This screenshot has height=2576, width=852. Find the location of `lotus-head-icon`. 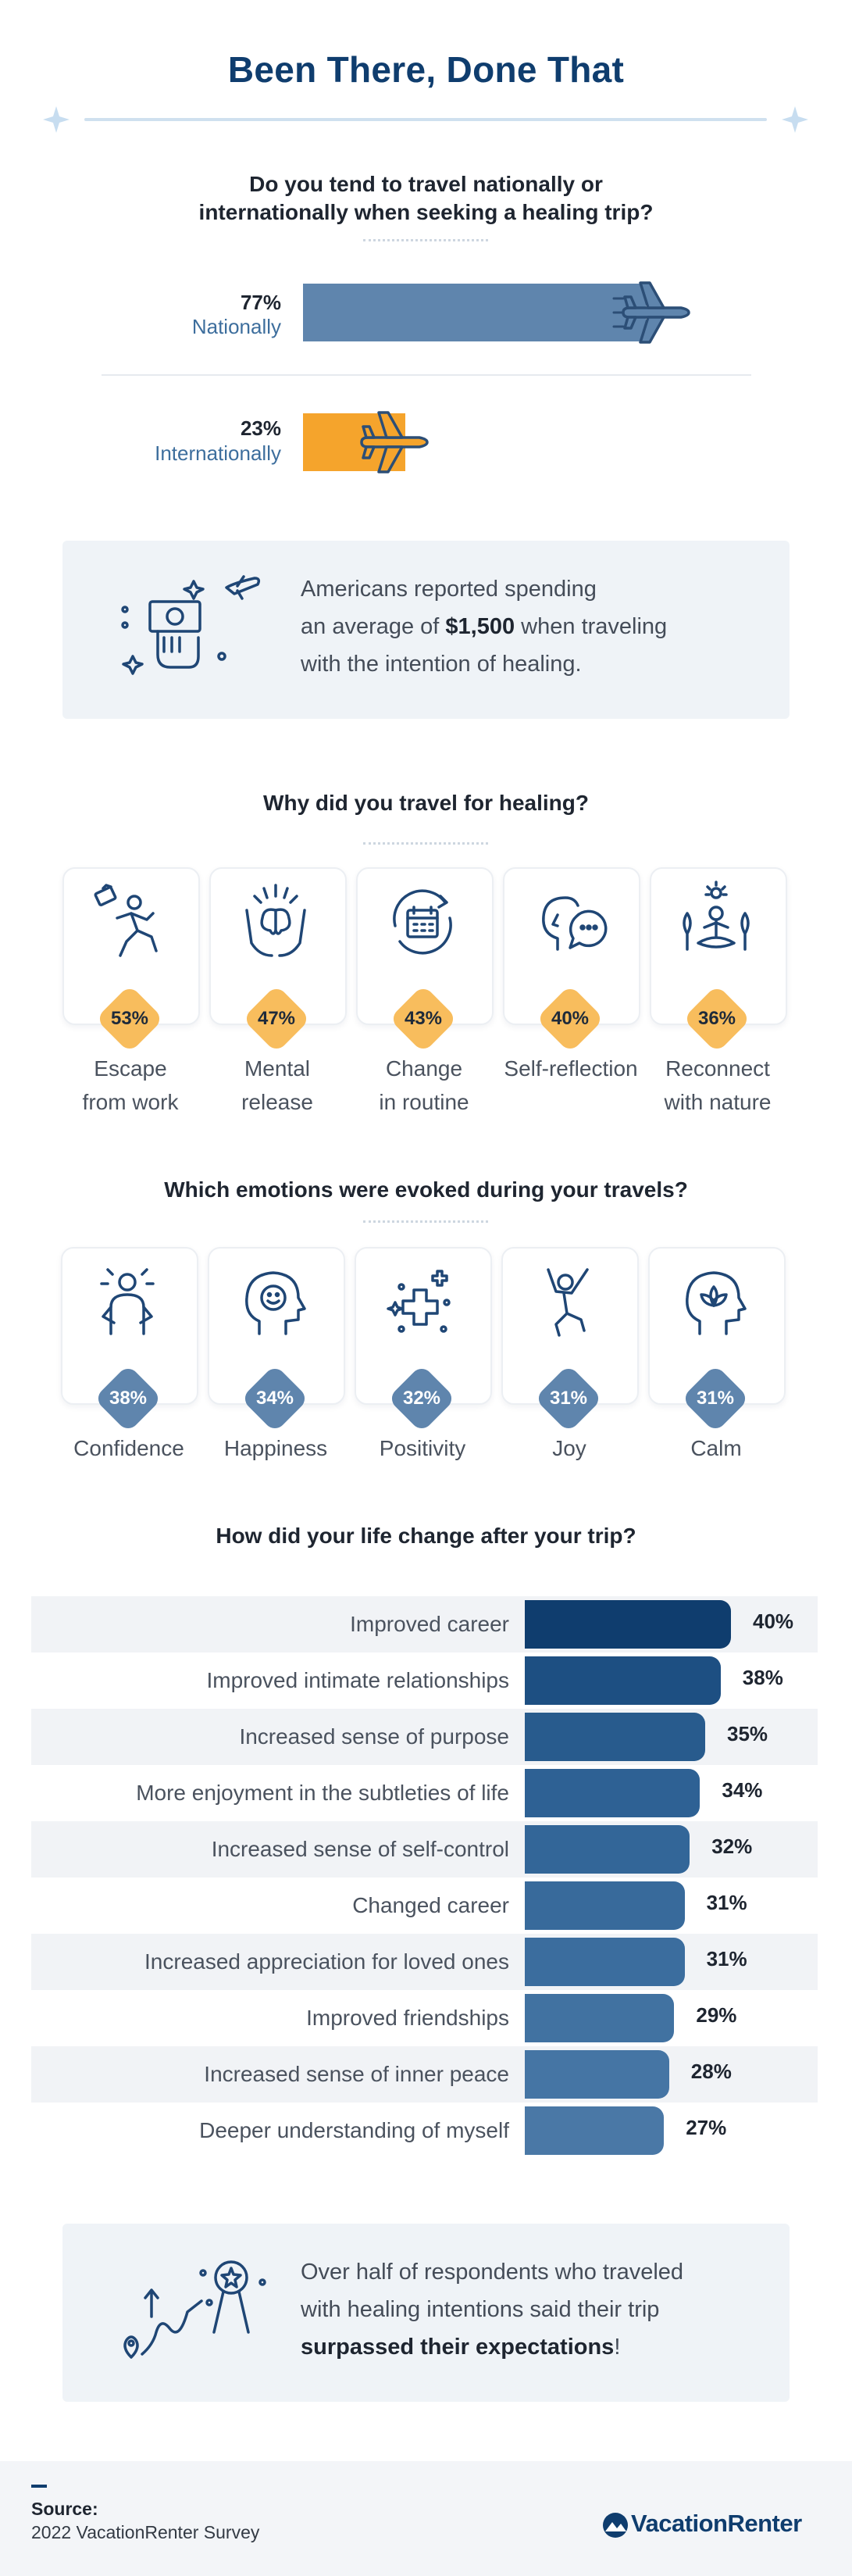

lotus-head-icon is located at coordinates (716, 1303).